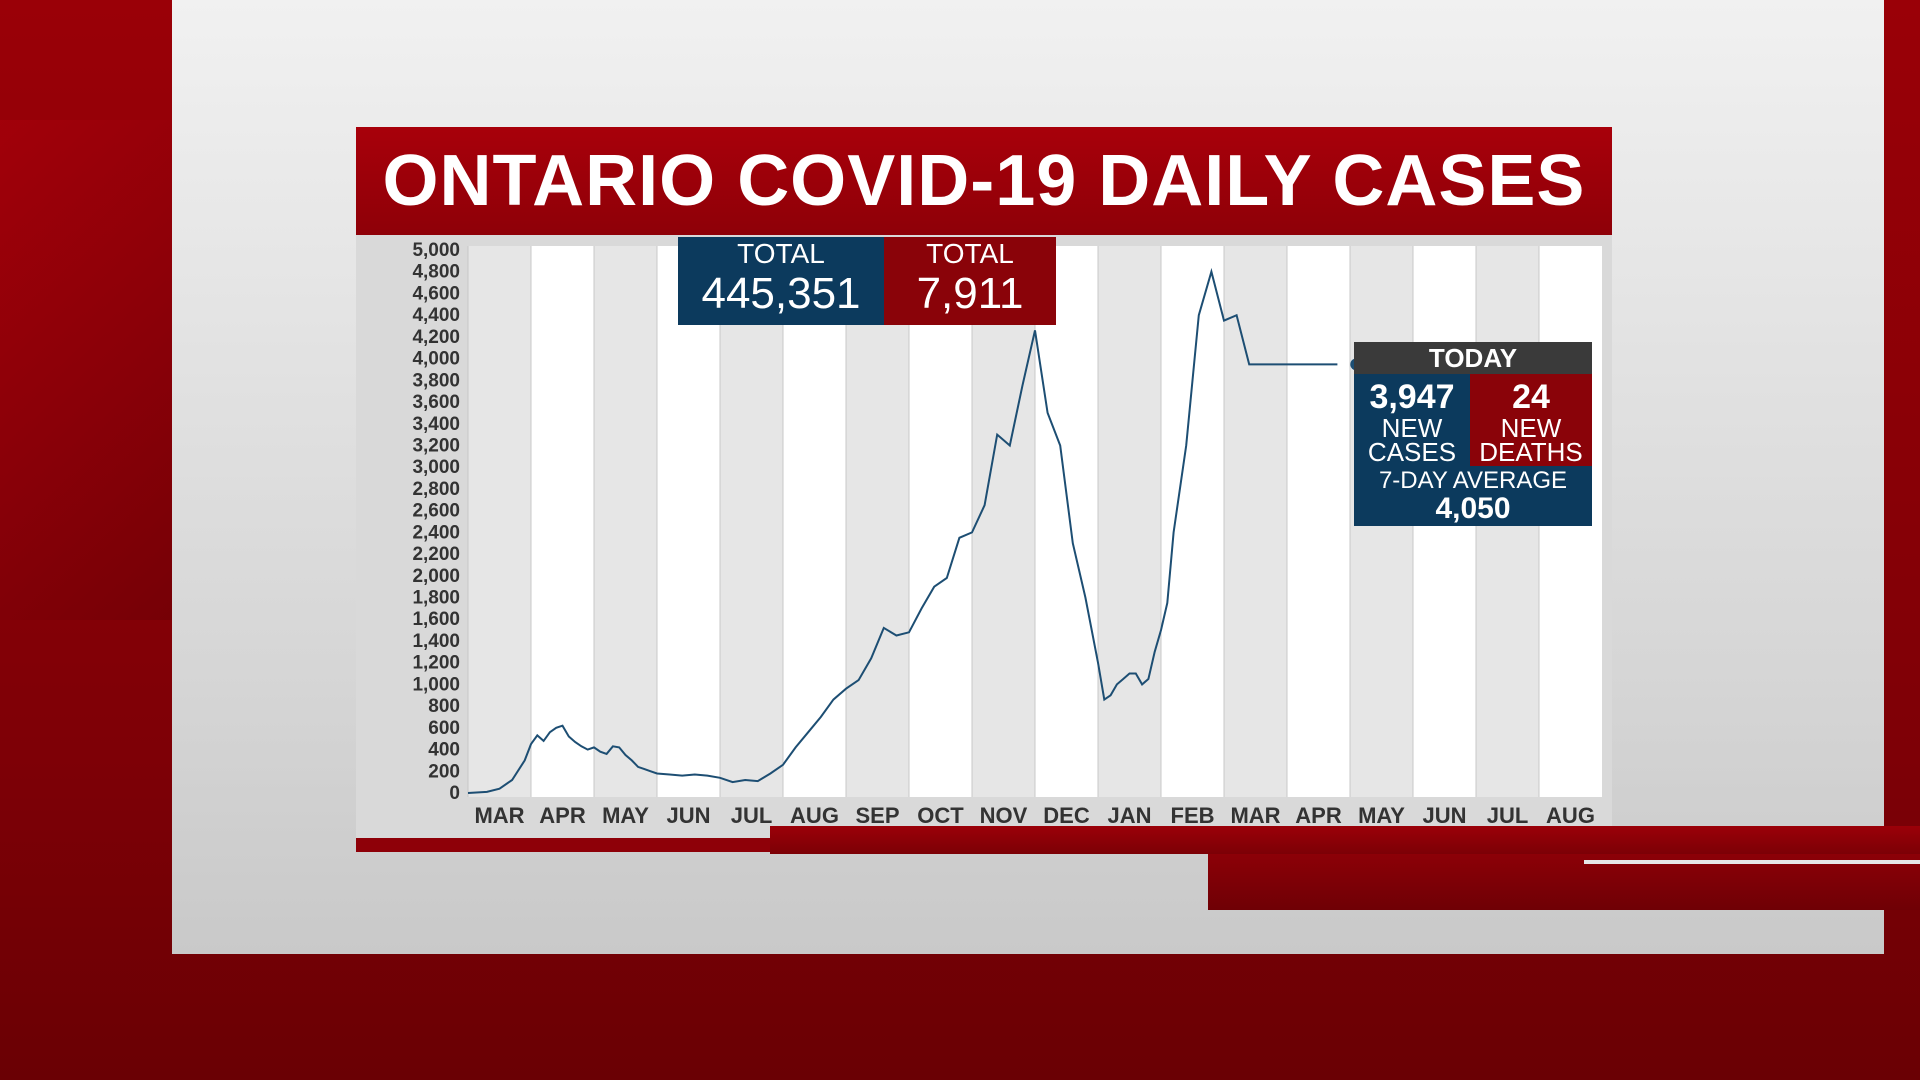 This screenshot has width=1920, height=1080. Describe the element at coordinates (1193, 815) in the screenshot. I see `x-tick-label: FEB` at that location.